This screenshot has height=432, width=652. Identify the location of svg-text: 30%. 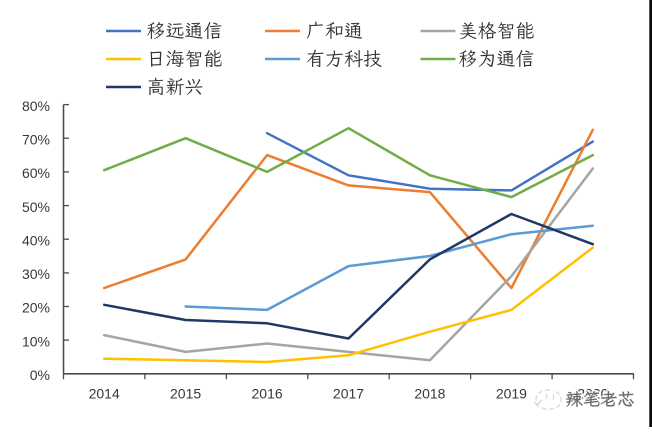
(36, 274).